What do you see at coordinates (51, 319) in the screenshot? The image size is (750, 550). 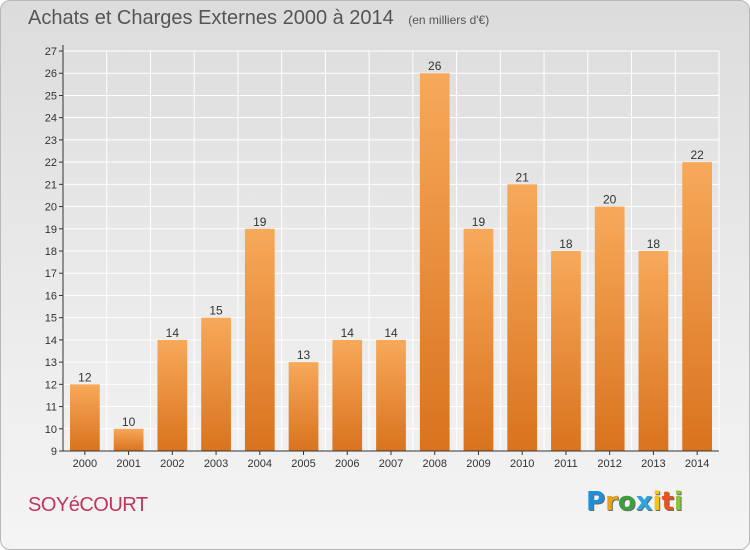 I see `y-tick-label: 15` at bounding box center [51, 319].